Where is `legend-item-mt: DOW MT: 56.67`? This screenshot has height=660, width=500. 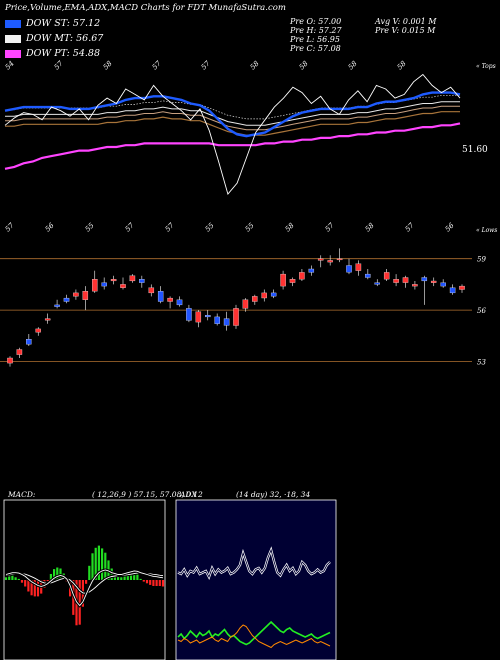
legend-item-mt: DOW MT: 56.67 is located at coordinates (54, 38).